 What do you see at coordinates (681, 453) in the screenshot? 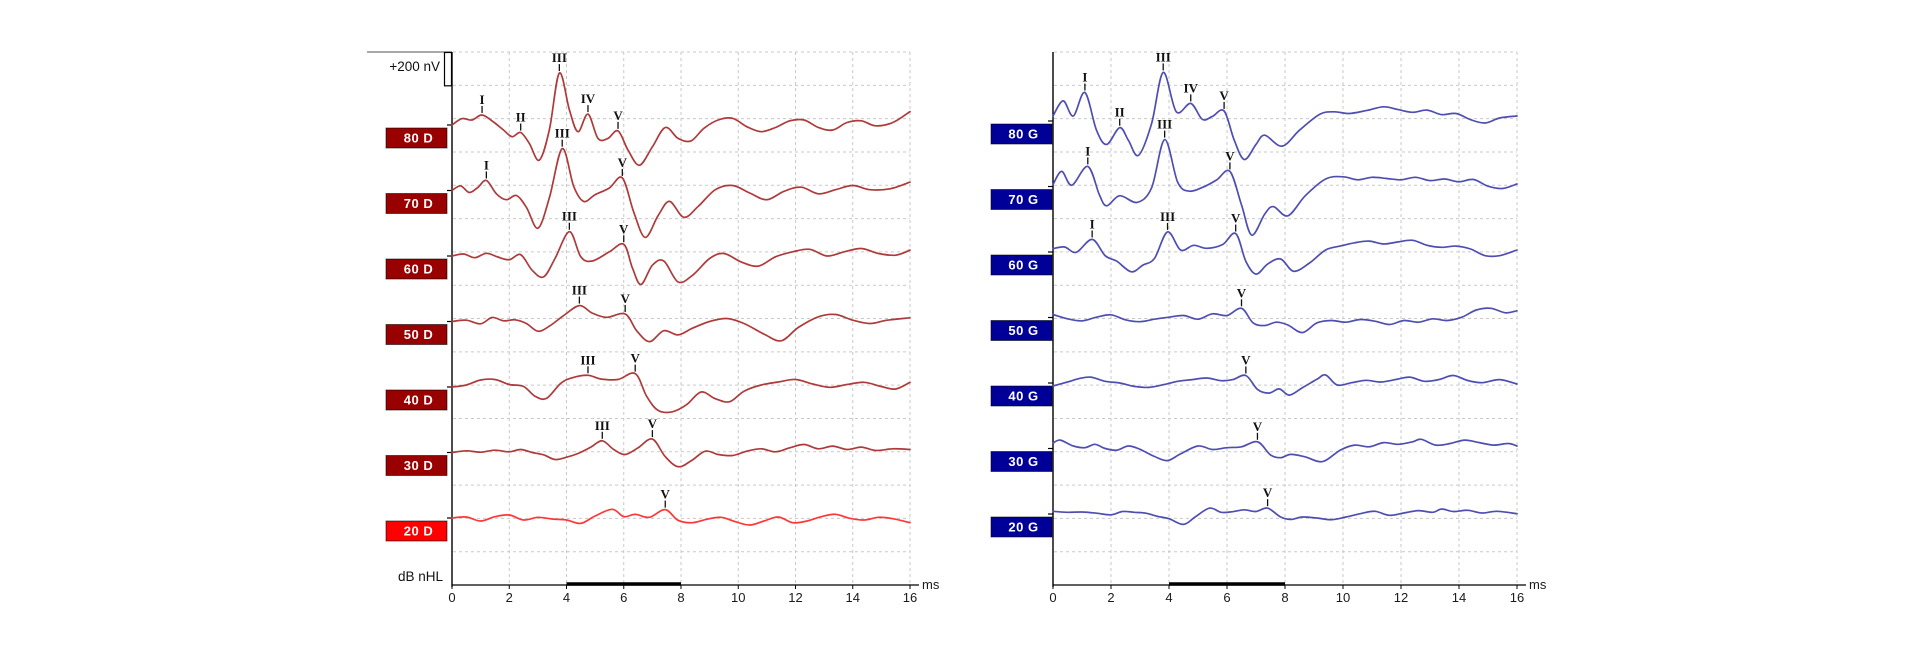
I see `waveform-30-D` at bounding box center [681, 453].